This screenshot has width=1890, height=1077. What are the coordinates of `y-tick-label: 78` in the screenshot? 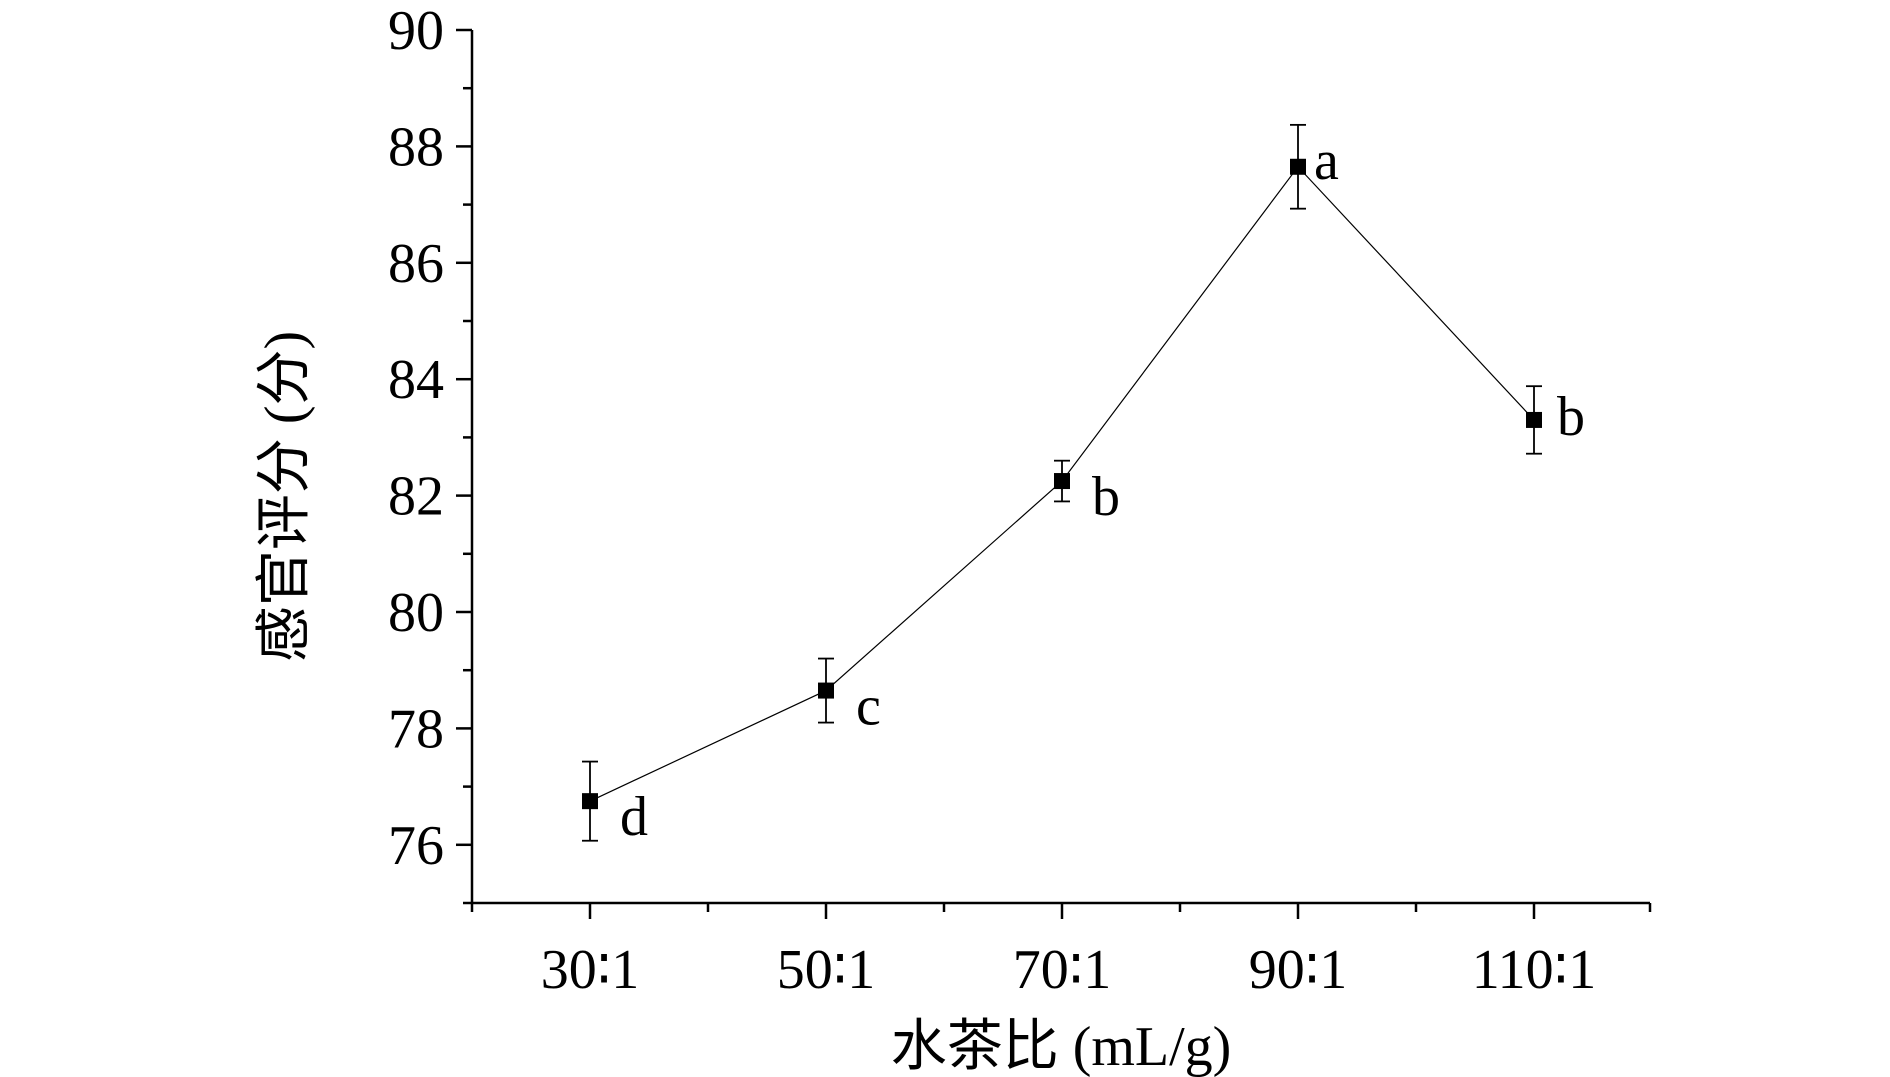 It's located at (416, 729).